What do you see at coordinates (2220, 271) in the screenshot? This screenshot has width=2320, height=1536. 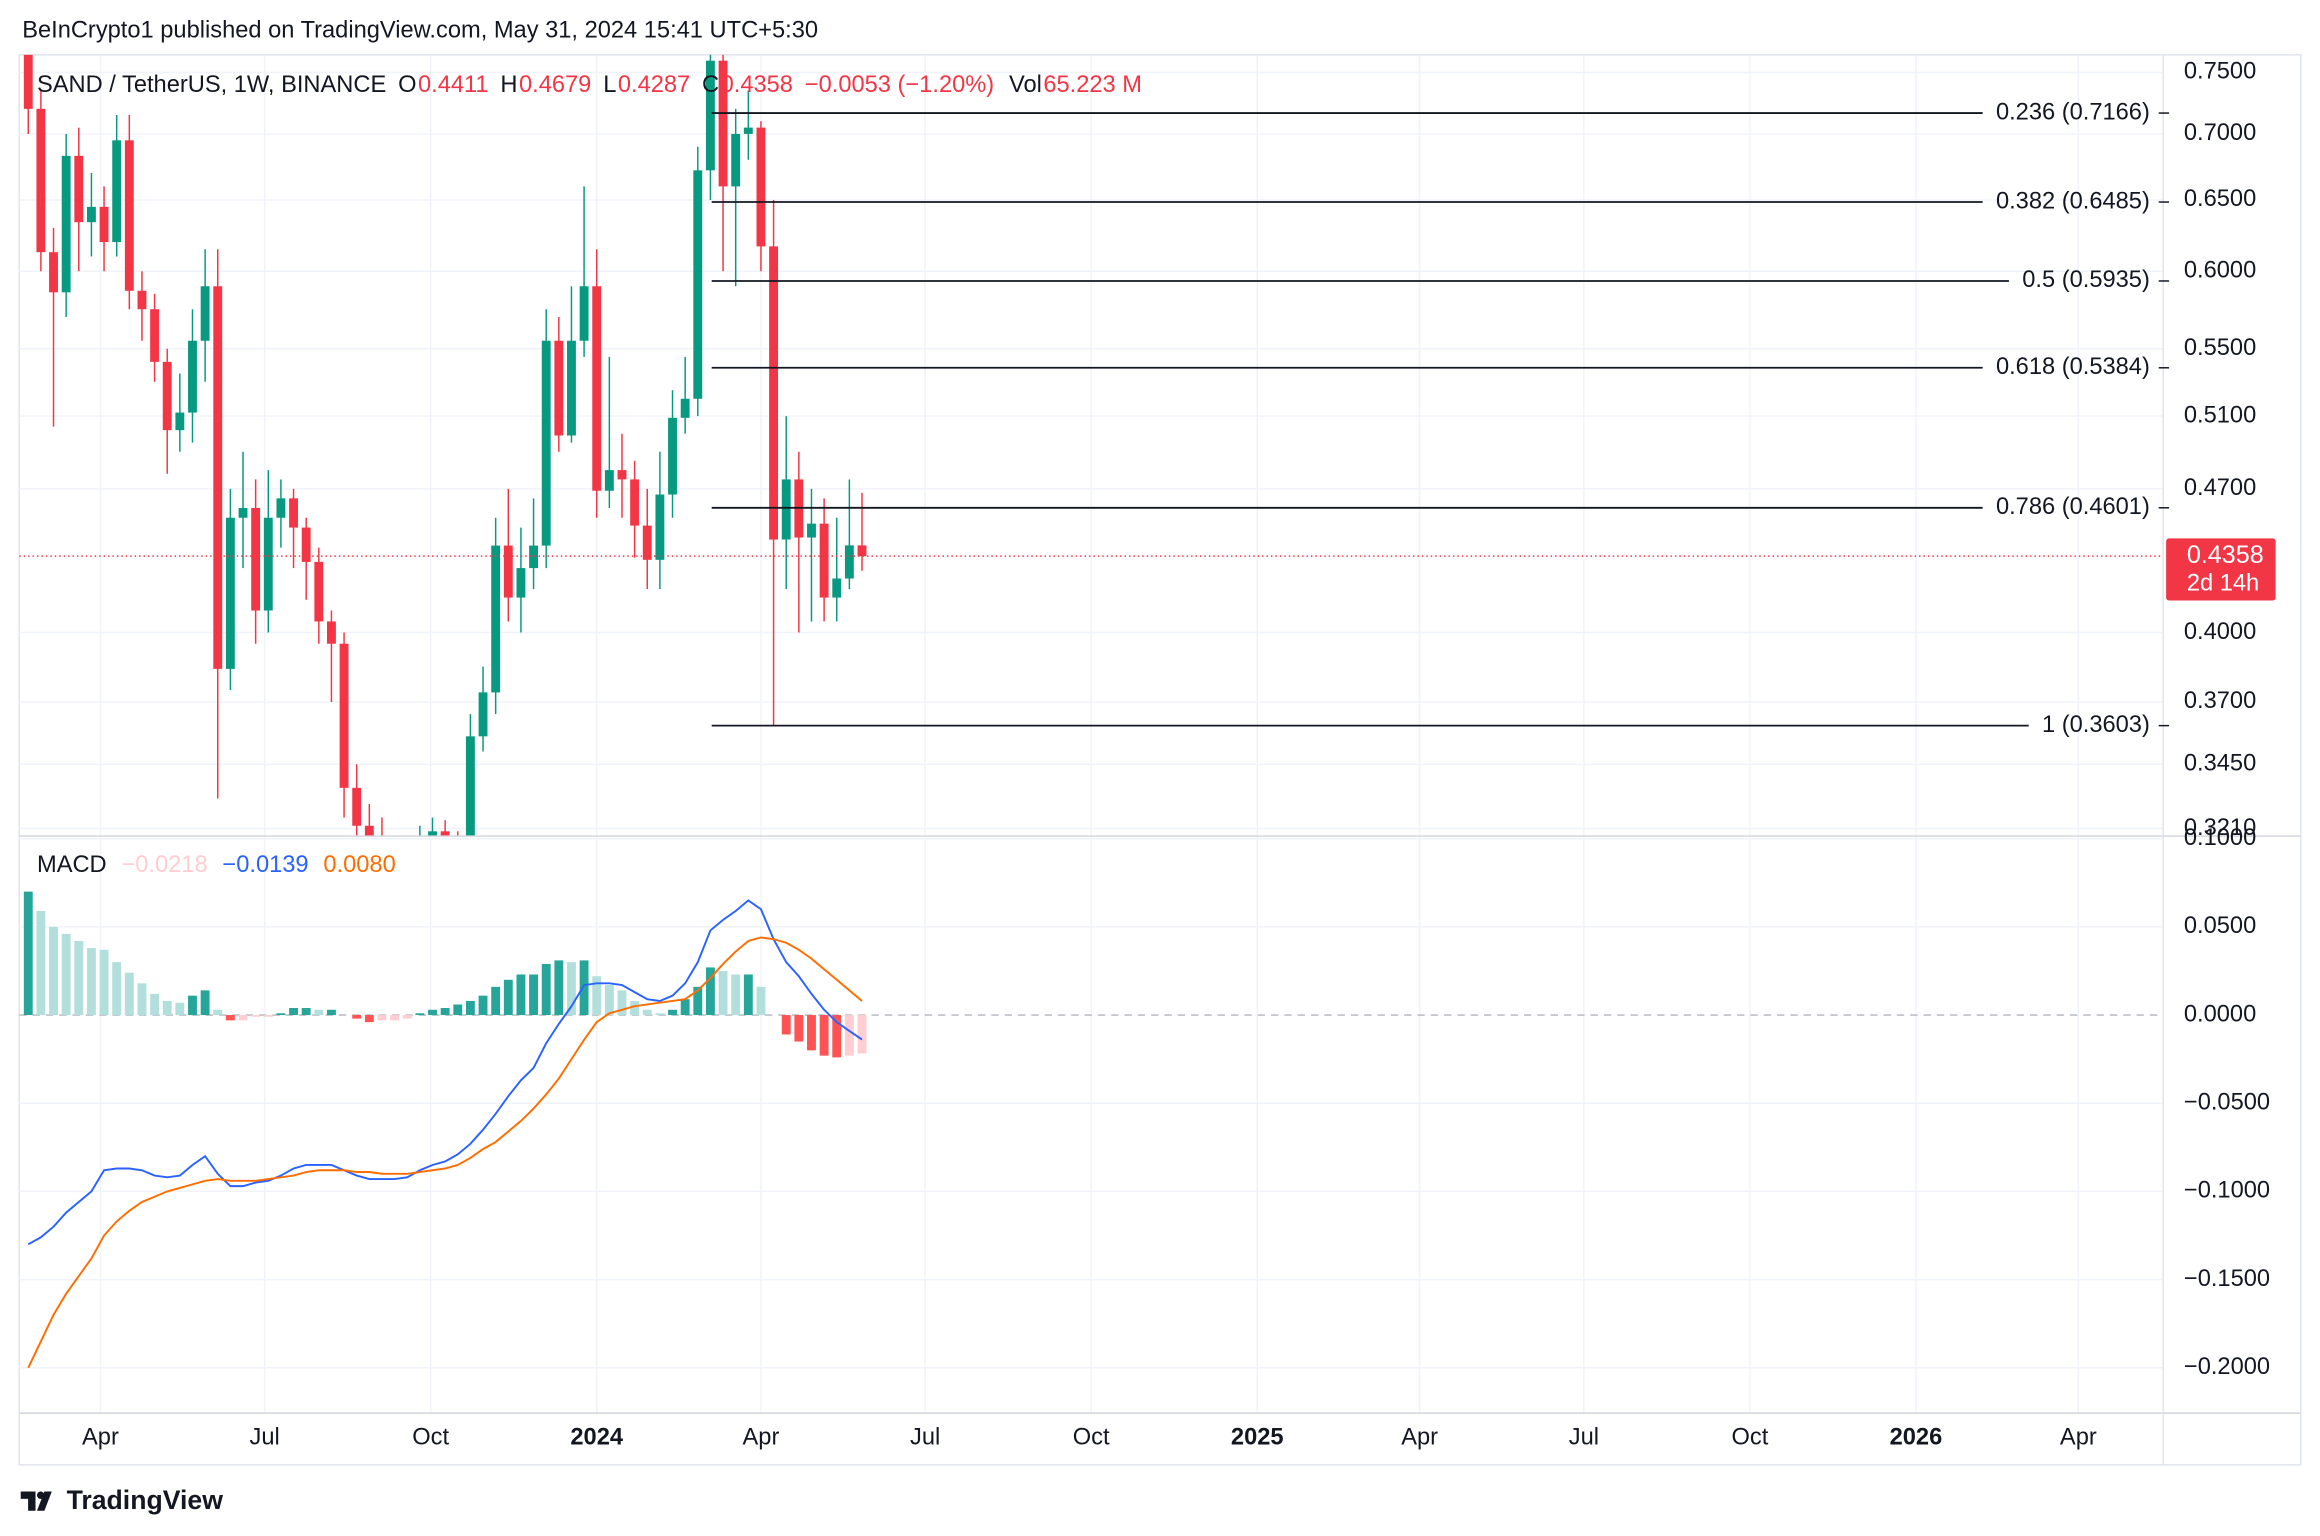 I see `y-tick-label: 0.6000` at bounding box center [2220, 271].